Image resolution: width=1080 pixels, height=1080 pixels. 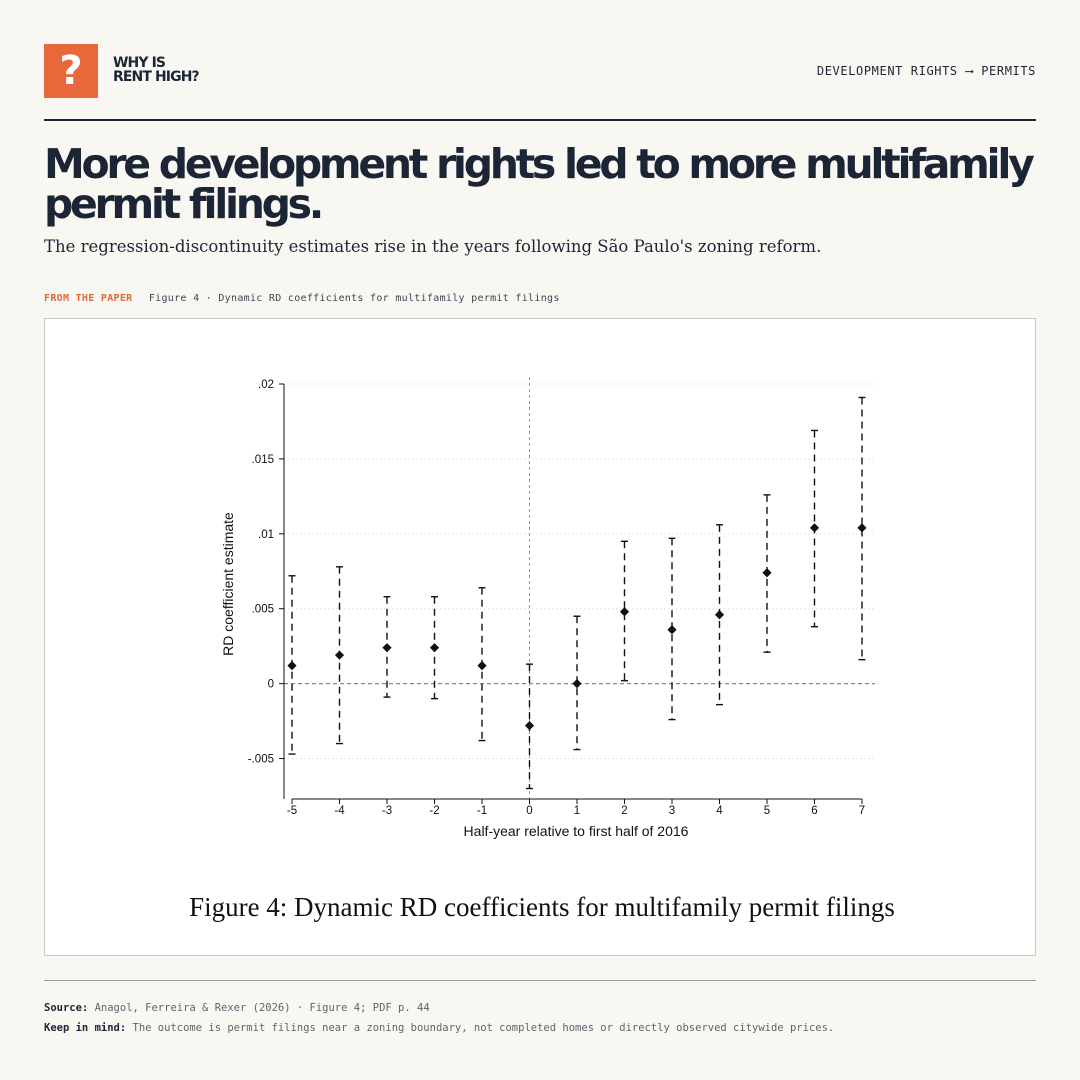 What do you see at coordinates (862, 811) in the screenshot?
I see `x-tick-label: 7` at bounding box center [862, 811].